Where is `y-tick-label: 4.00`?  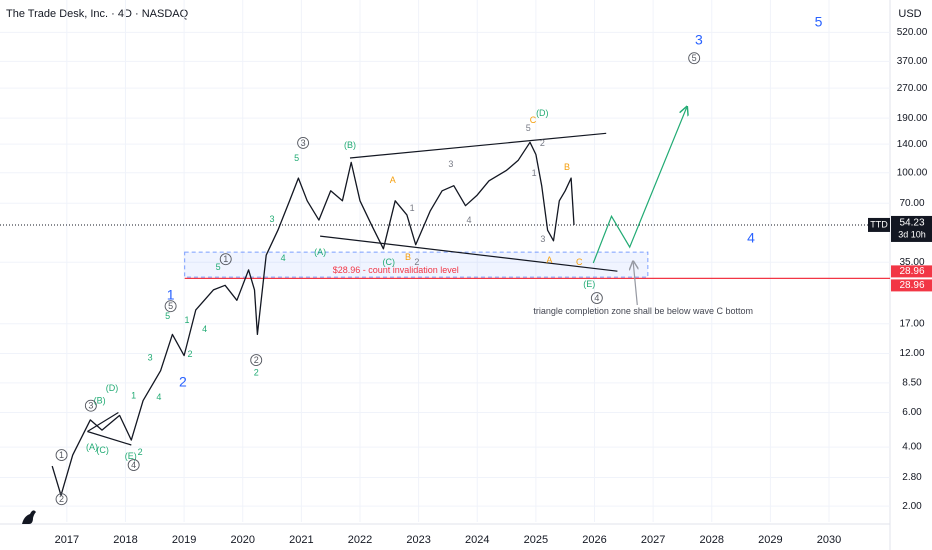 y-tick-label: 4.00 is located at coordinates (912, 447).